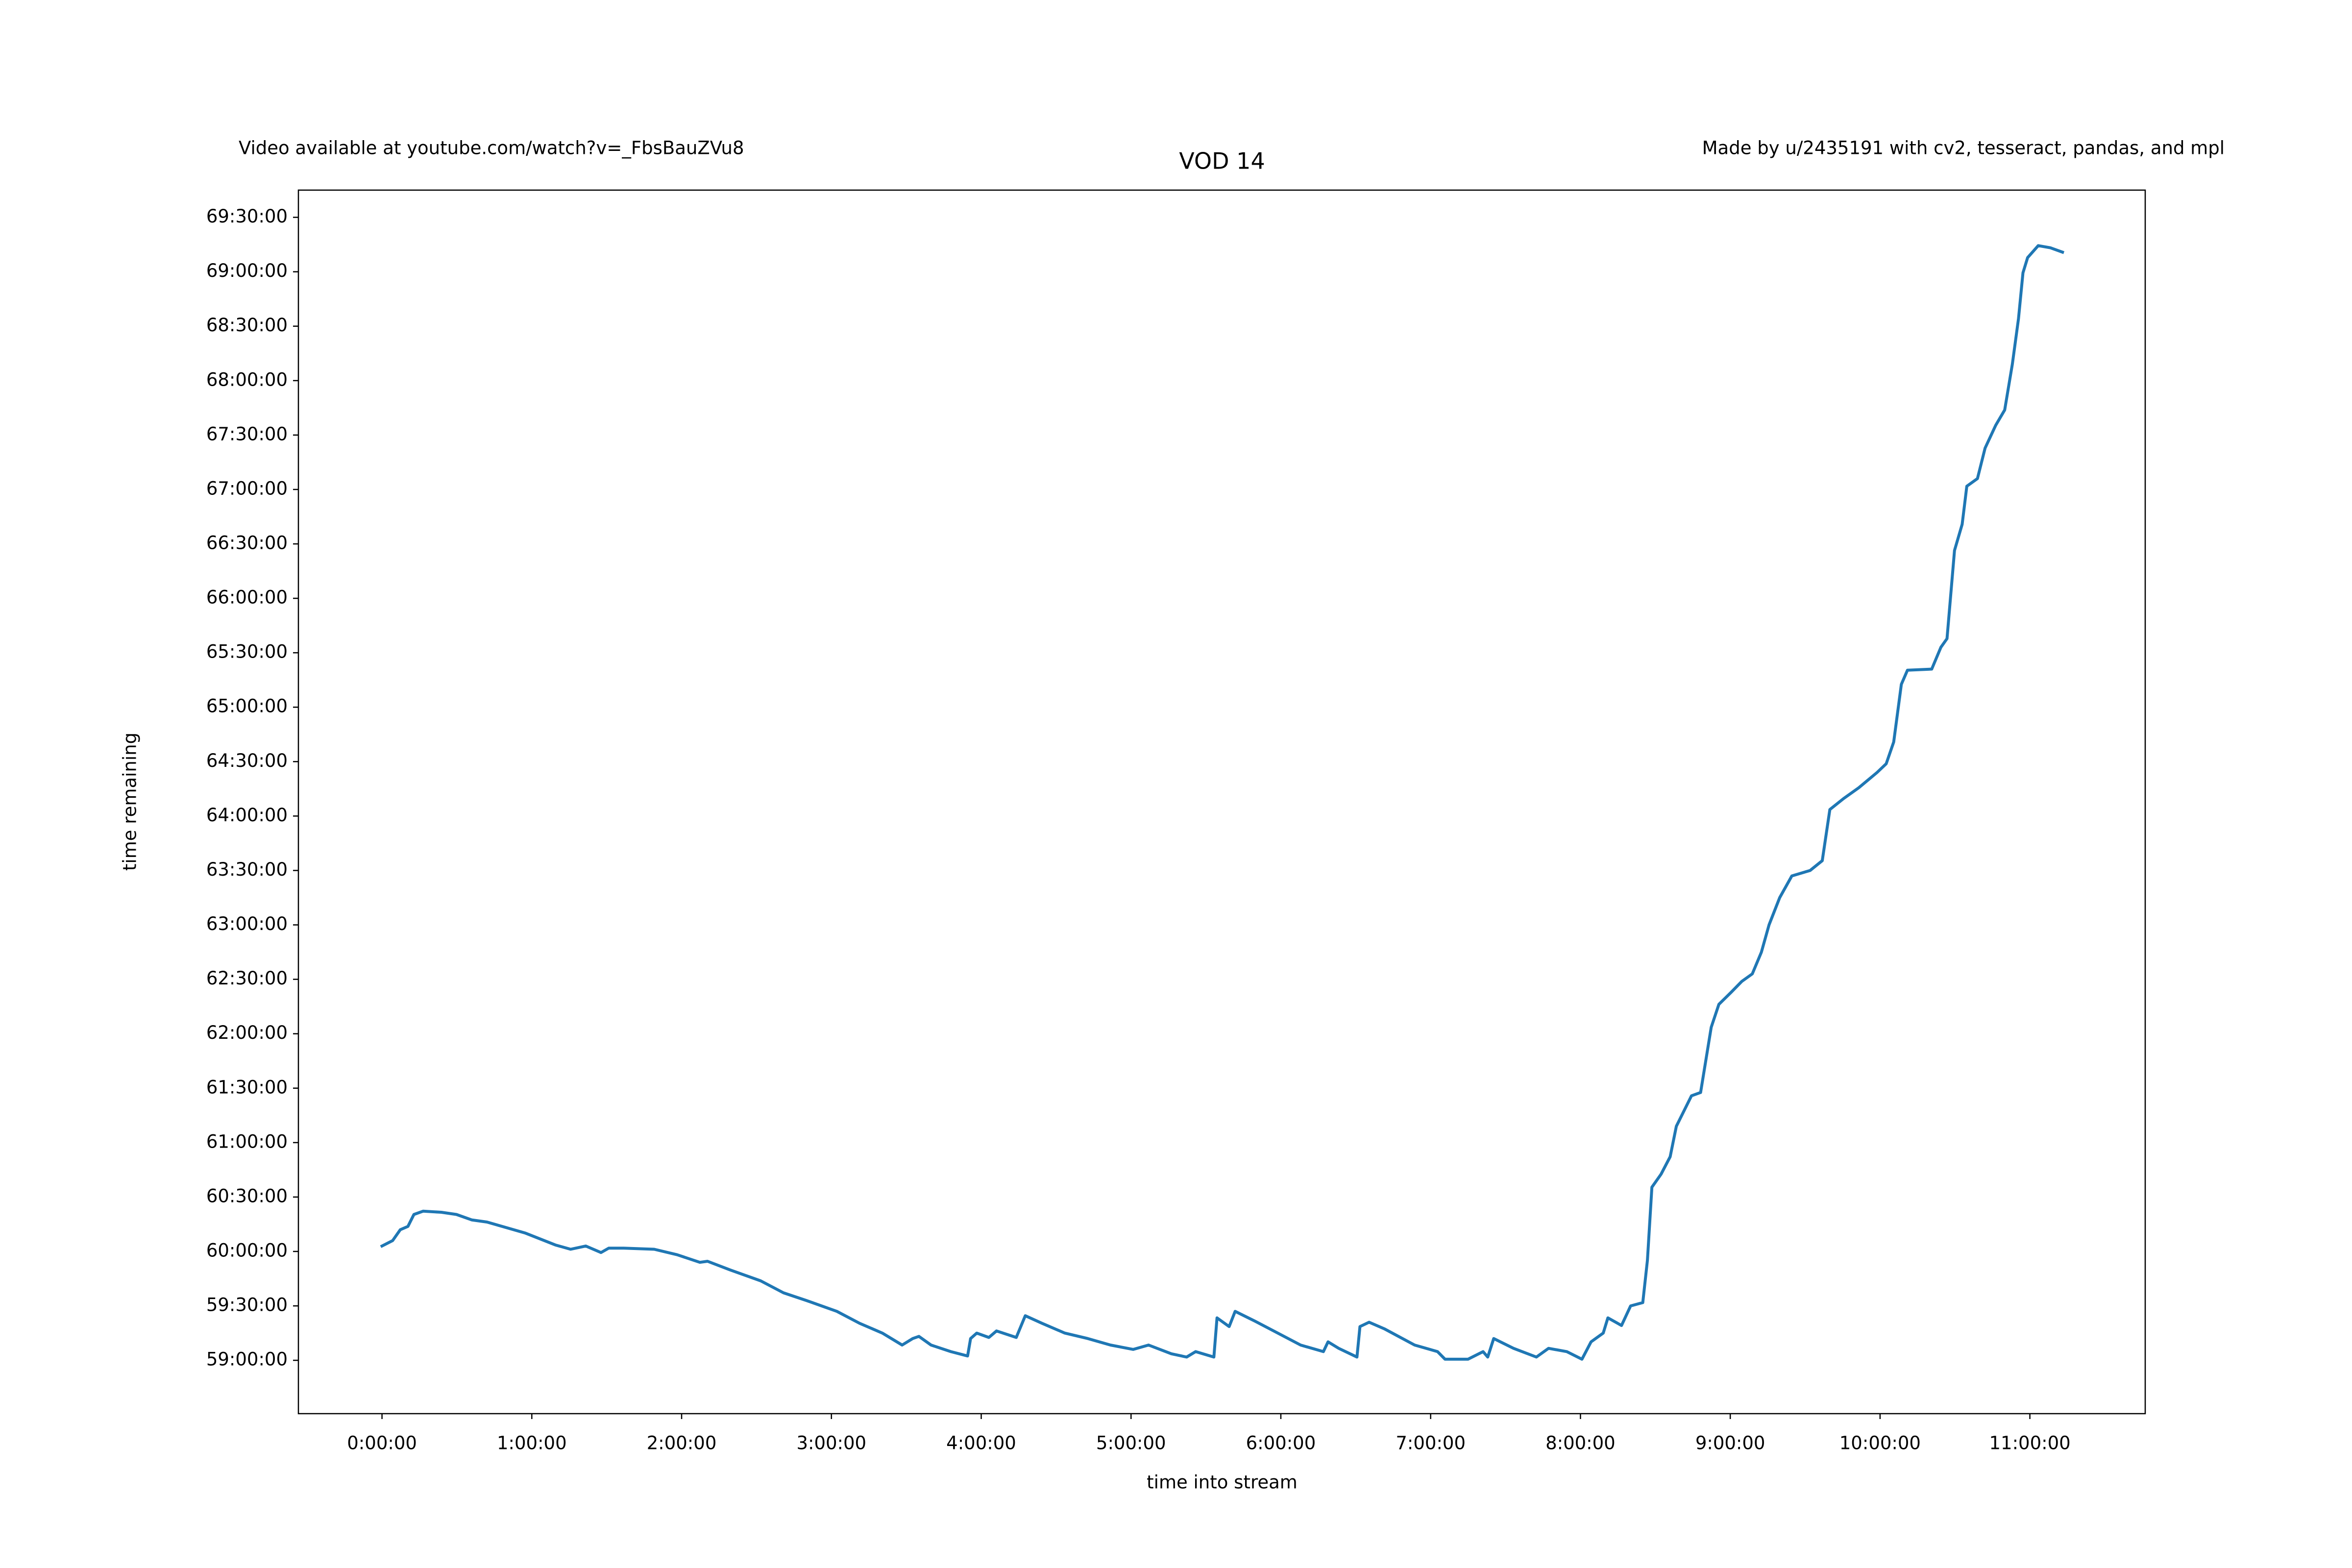  What do you see at coordinates (1730, 1443) in the screenshot?
I see `x-tick-label: 9:00:00` at bounding box center [1730, 1443].